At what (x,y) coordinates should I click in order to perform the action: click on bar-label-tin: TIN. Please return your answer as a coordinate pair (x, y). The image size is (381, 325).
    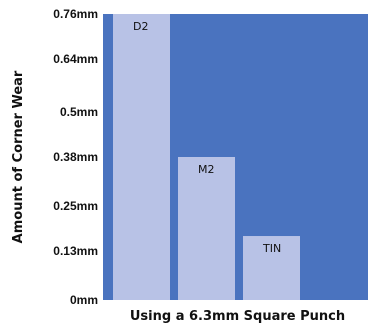
    Looking at the image, I should click on (271, 248).